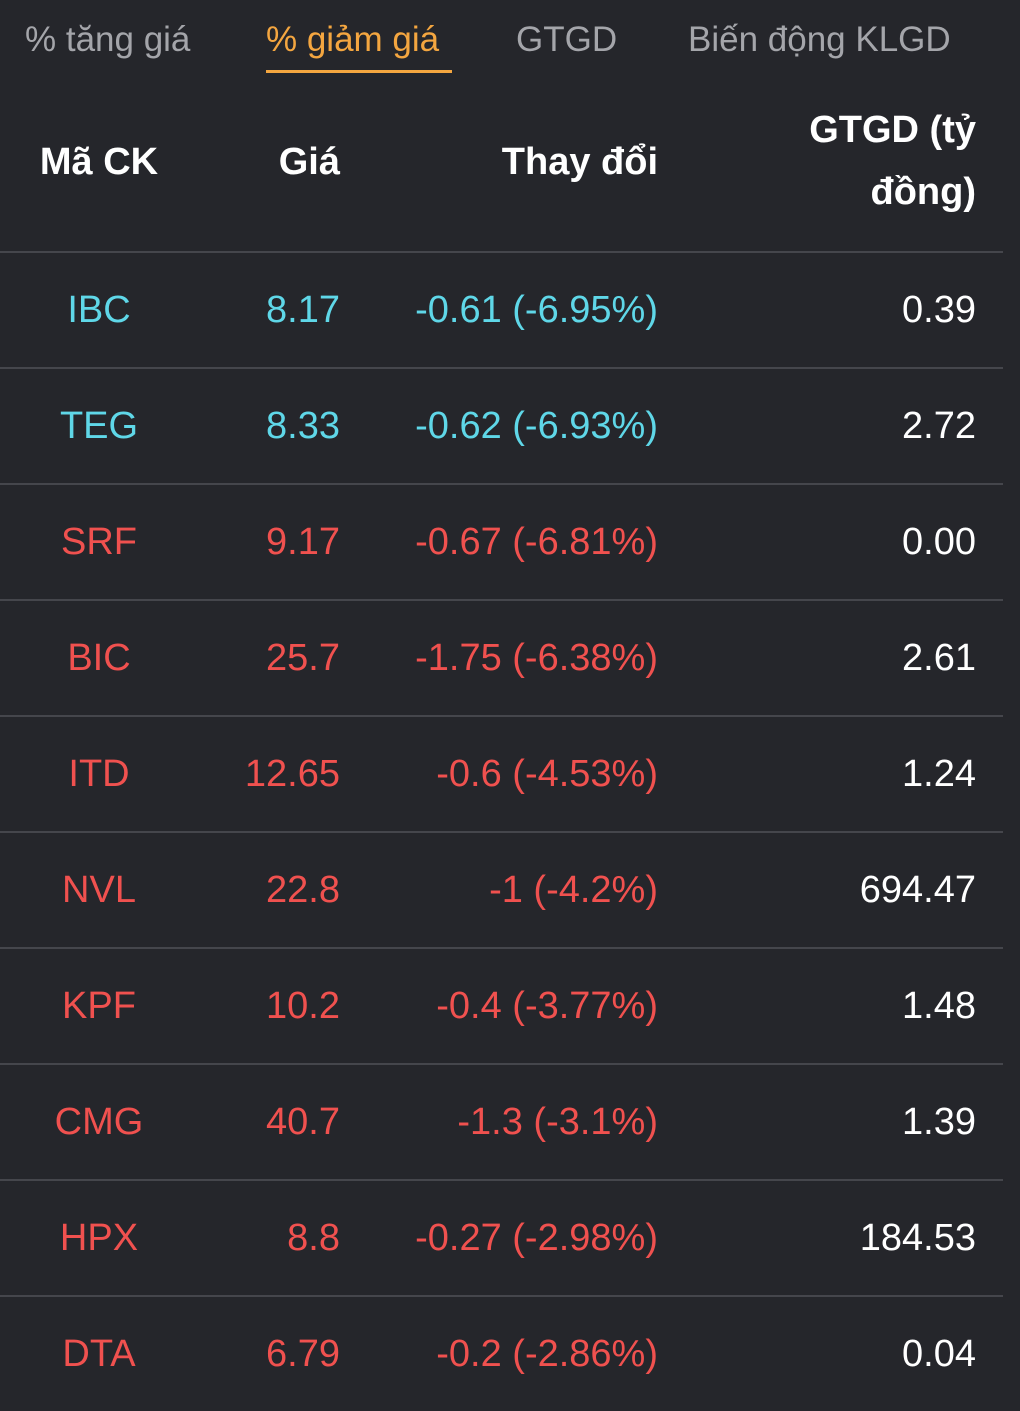  I want to click on price-change: -0.62 (-6.93%), so click(536, 426).